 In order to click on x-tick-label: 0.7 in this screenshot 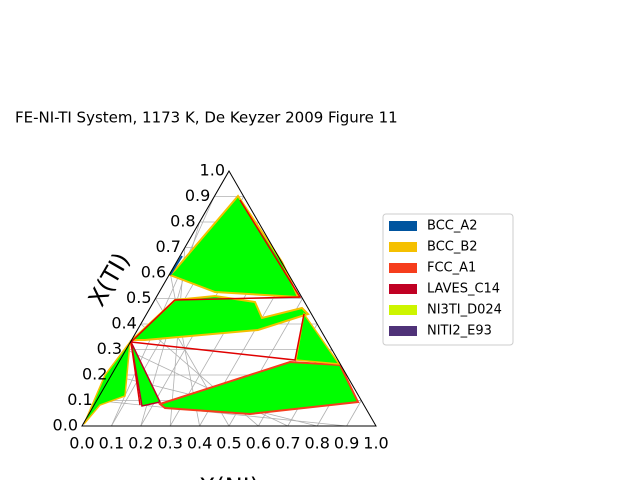, I will do `click(287, 443)`.